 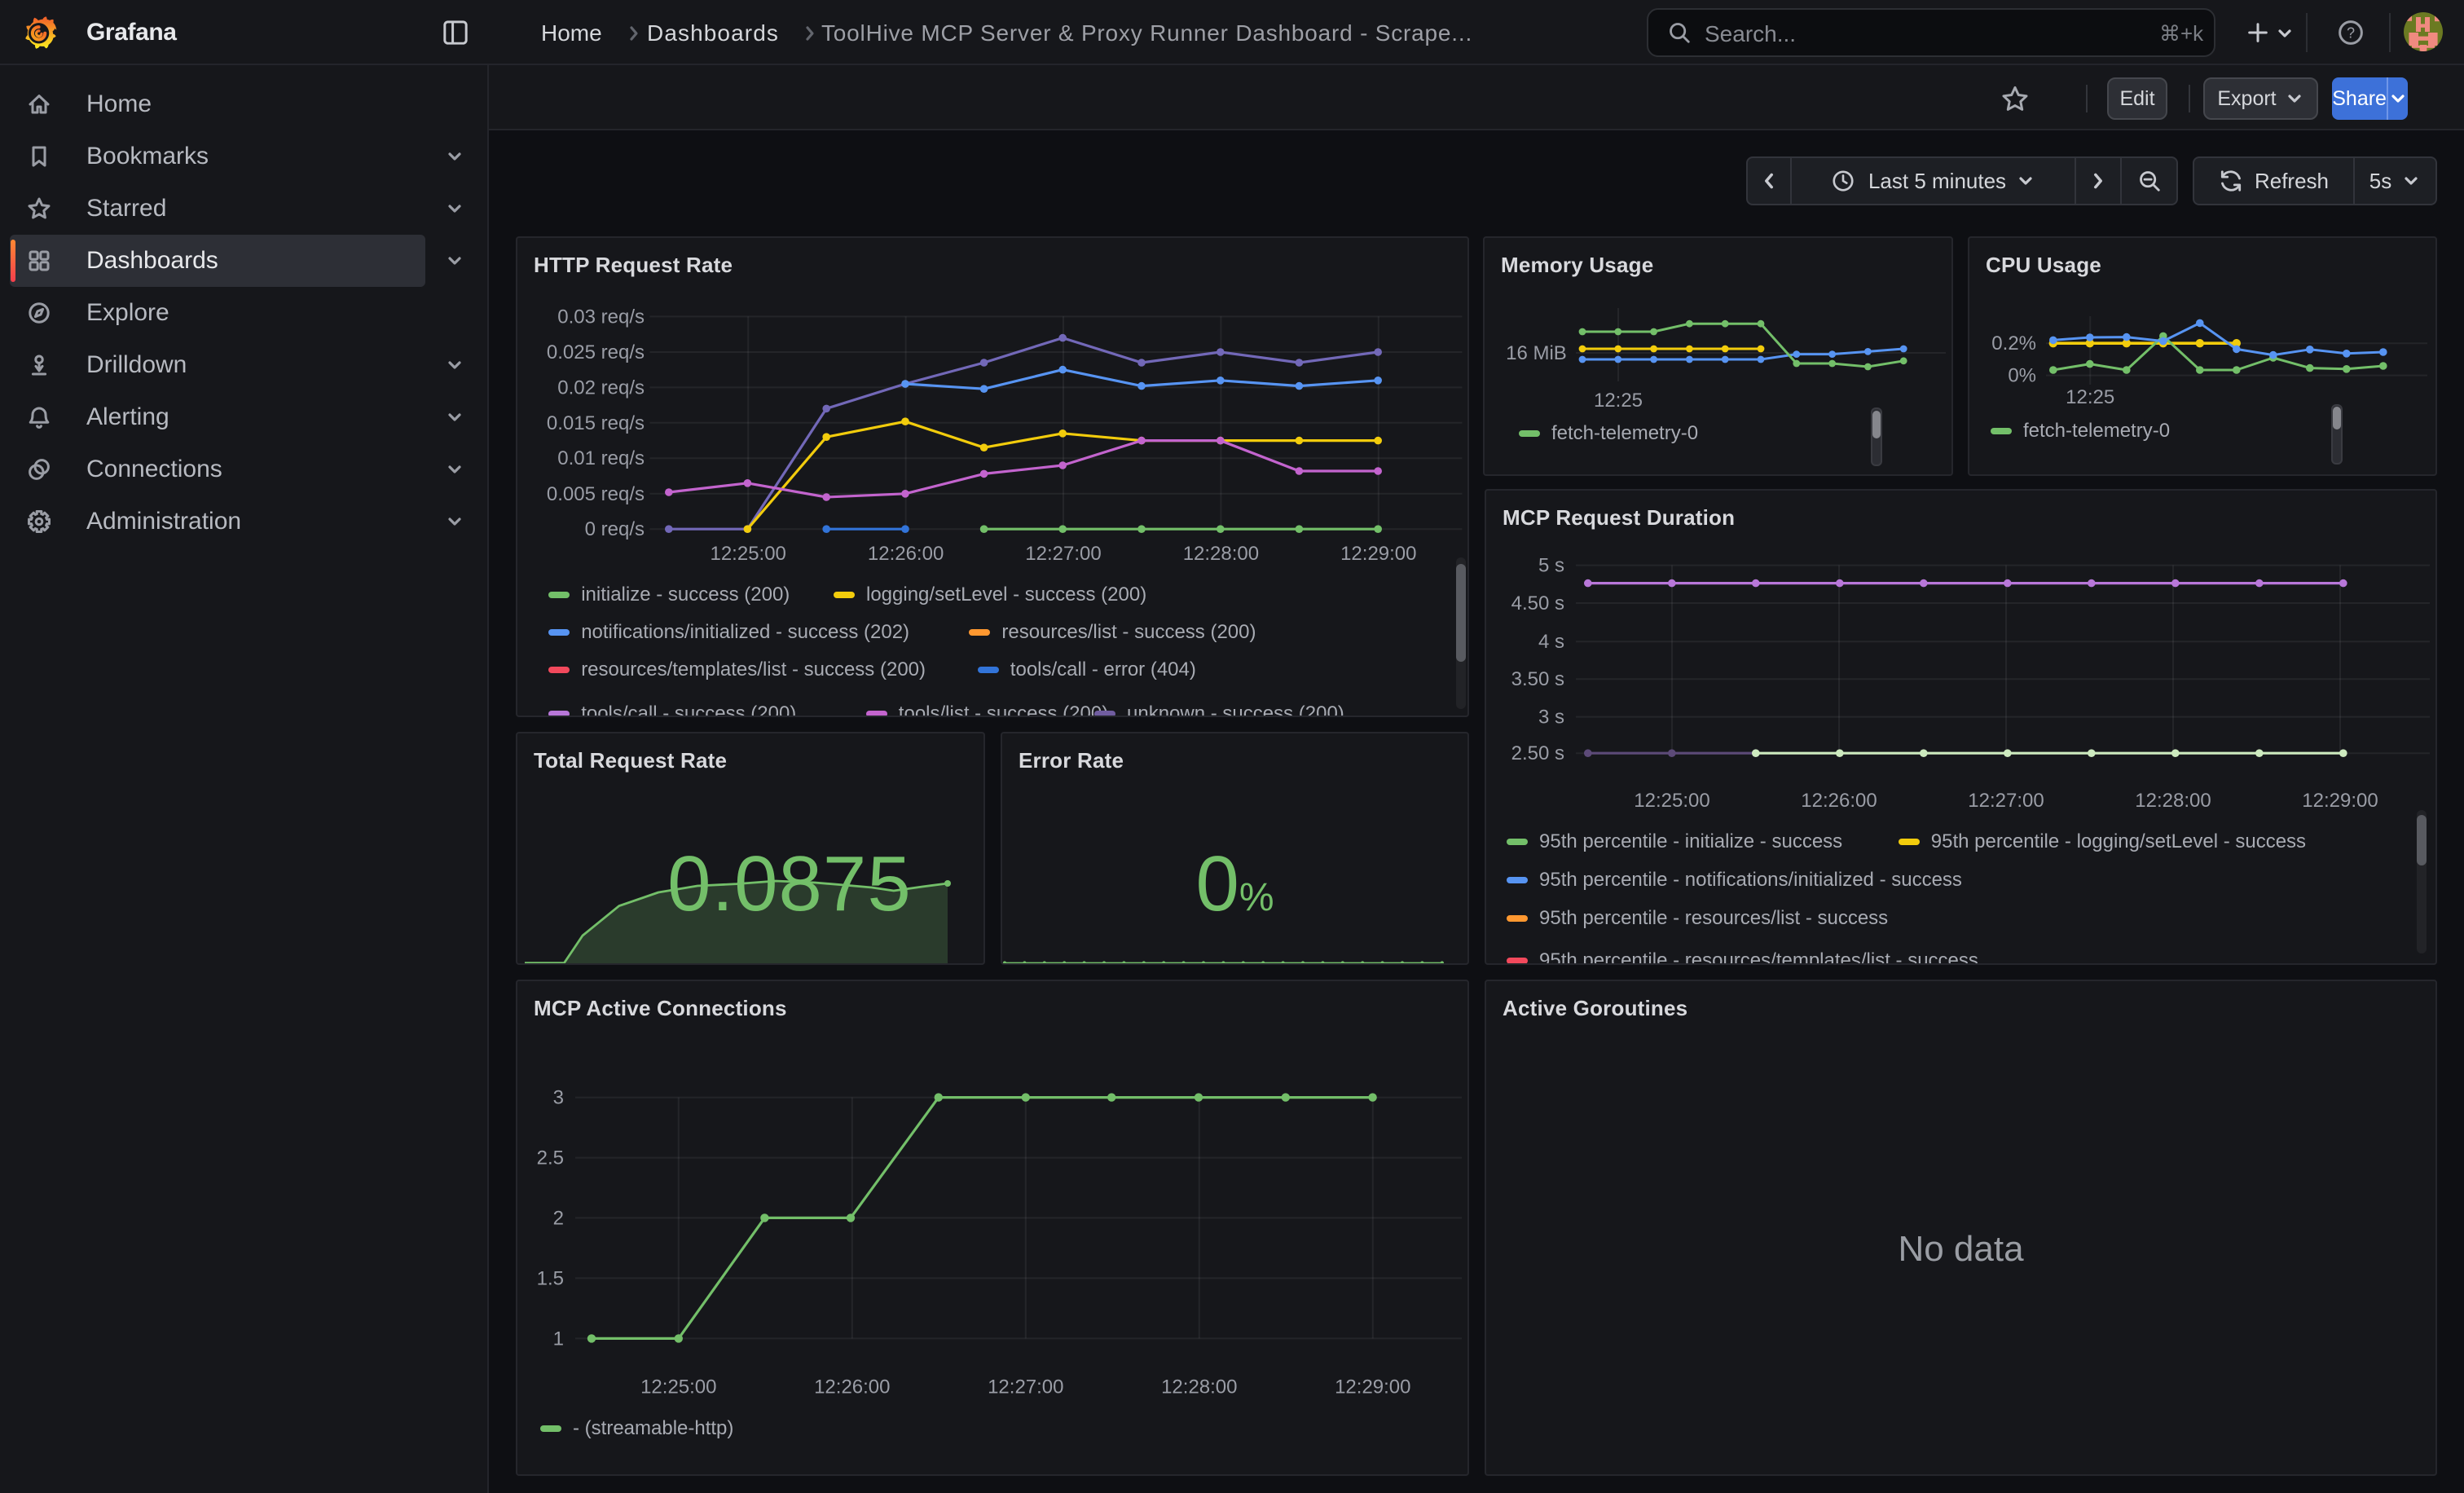 I want to click on svg-text: 0.03 req/s, so click(x=601, y=317).